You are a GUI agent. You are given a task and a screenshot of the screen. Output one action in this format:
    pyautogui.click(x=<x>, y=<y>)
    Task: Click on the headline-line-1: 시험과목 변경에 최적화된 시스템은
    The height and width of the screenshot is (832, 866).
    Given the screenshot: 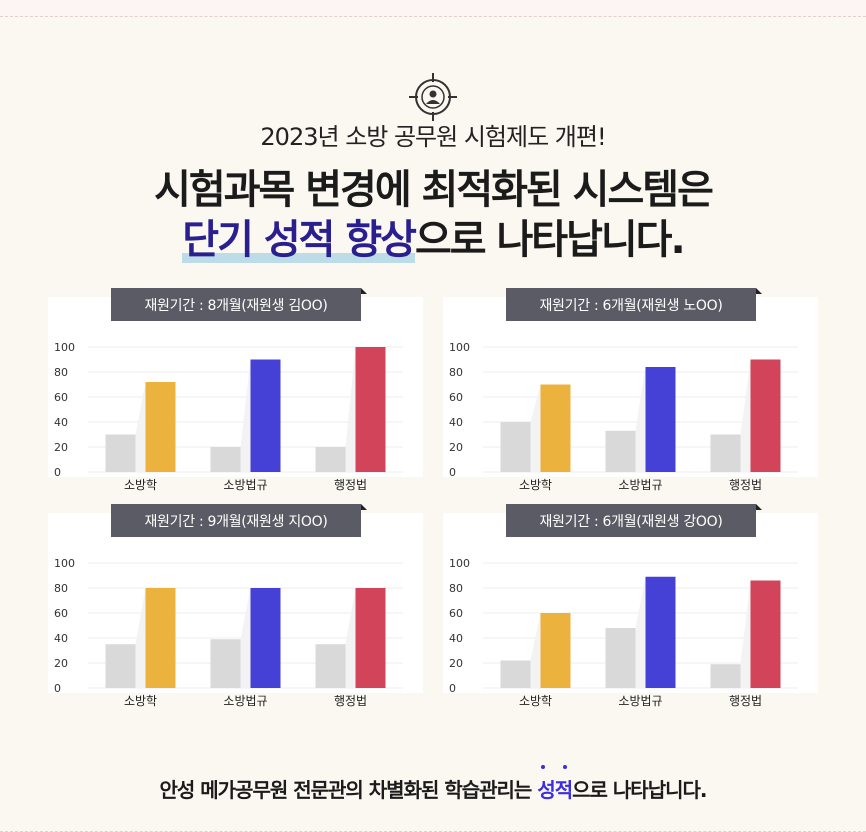 What is the action you would take?
    pyautogui.click(x=434, y=190)
    